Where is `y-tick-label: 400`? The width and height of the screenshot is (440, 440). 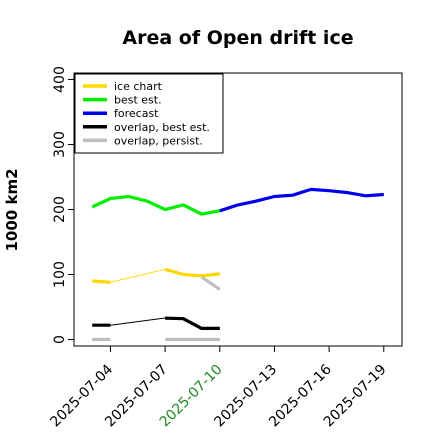 y-tick-label: 400 is located at coordinates (60, 79).